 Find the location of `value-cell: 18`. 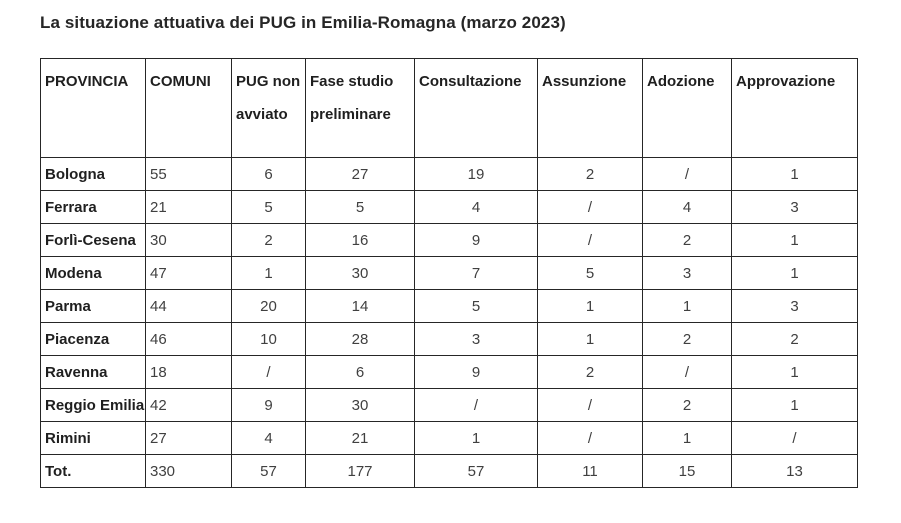

value-cell: 18 is located at coordinates (188, 372).